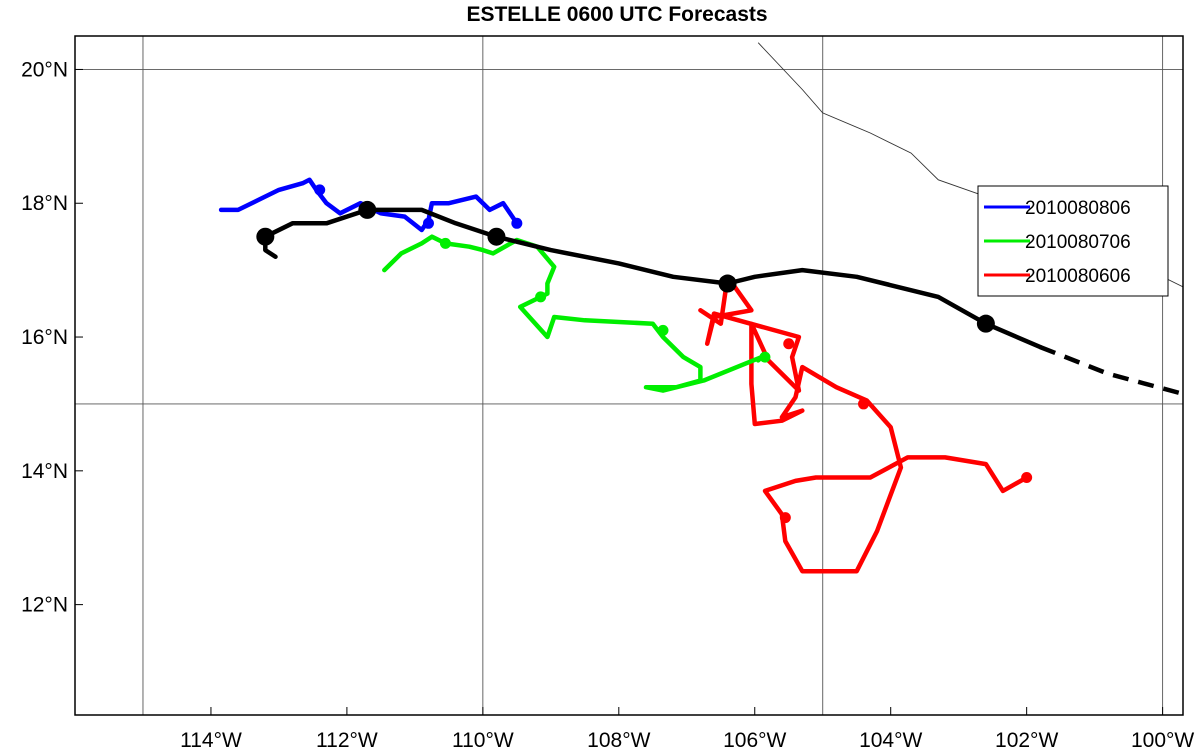  What do you see at coordinates (616, 14) in the screenshot?
I see `chart-title: ESTELLE 0600 UTC Forecasts` at bounding box center [616, 14].